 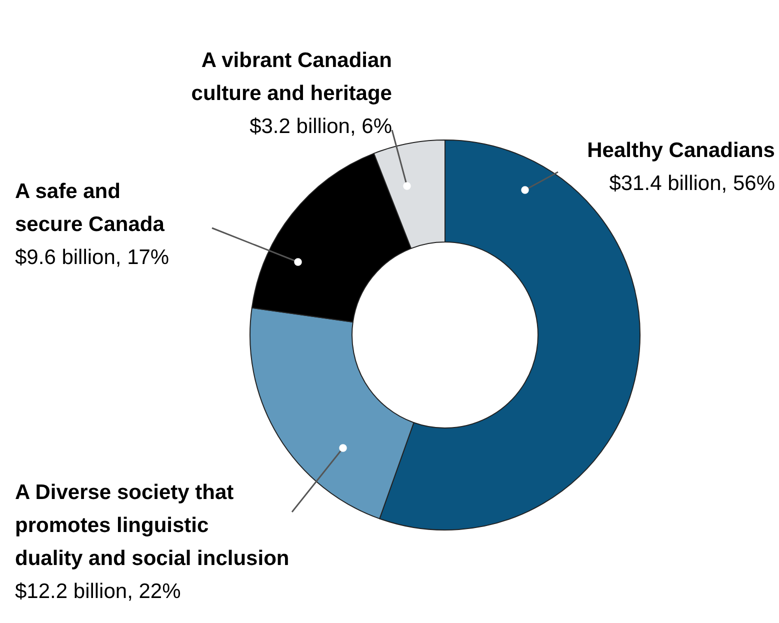 I want to click on data-label: $3.2 billion, 6%, so click(x=321, y=126).